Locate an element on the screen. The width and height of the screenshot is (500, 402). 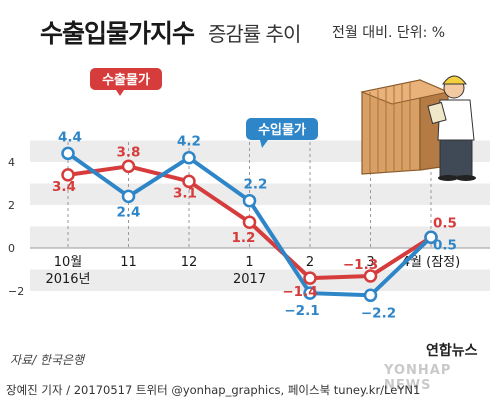
data-label: −1.4 is located at coordinates (299, 292).